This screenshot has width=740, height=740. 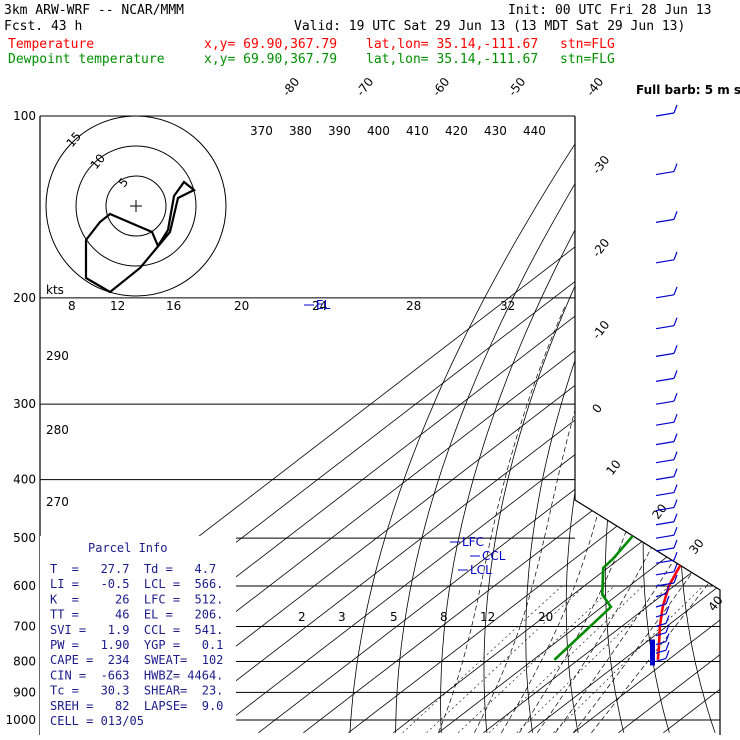 What do you see at coordinates (494, 556) in the screenshot?
I see `parcel-marker-label: CCL` at bounding box center [494, 556].